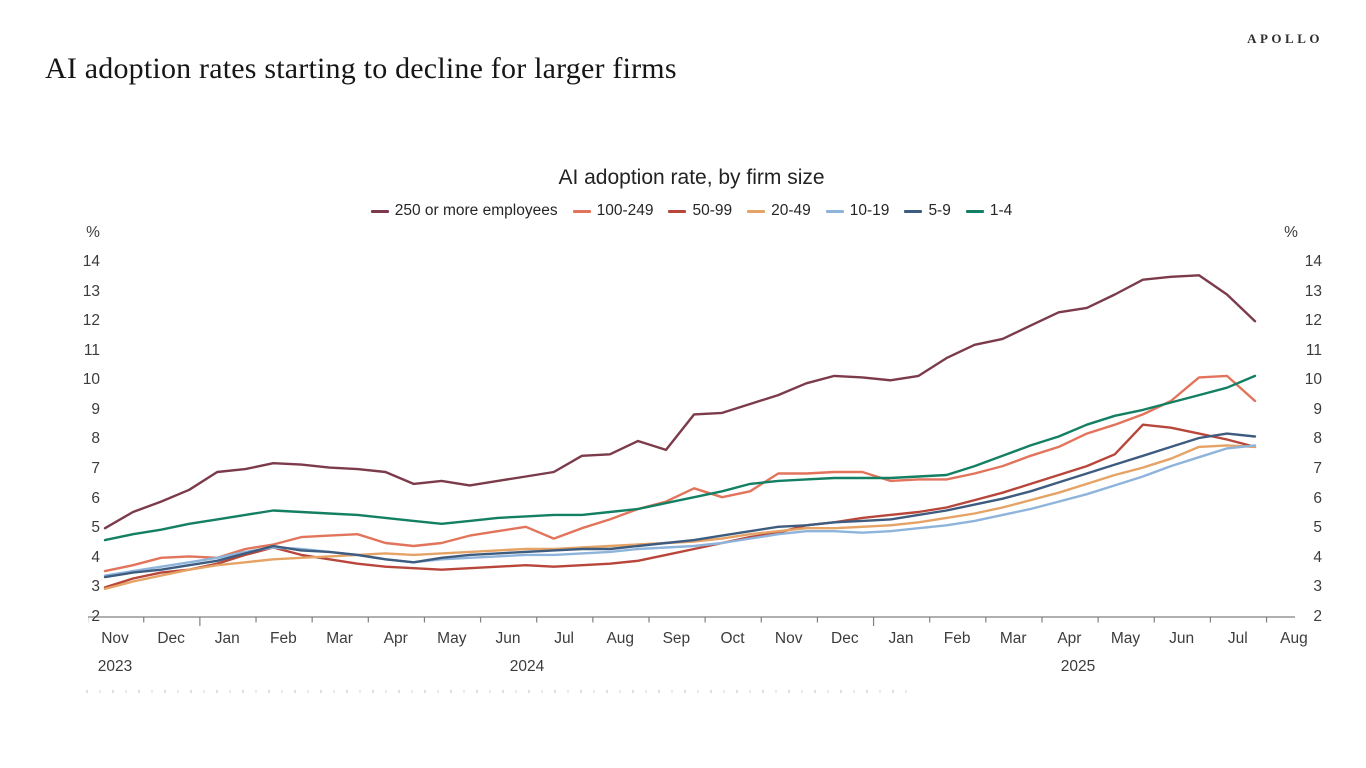 The width and height of the screenshot is (1366, 768). Describe the element at coordinates (95, 528) in the screenshot. I see `y-axis-label-left-5: 5` at that location.